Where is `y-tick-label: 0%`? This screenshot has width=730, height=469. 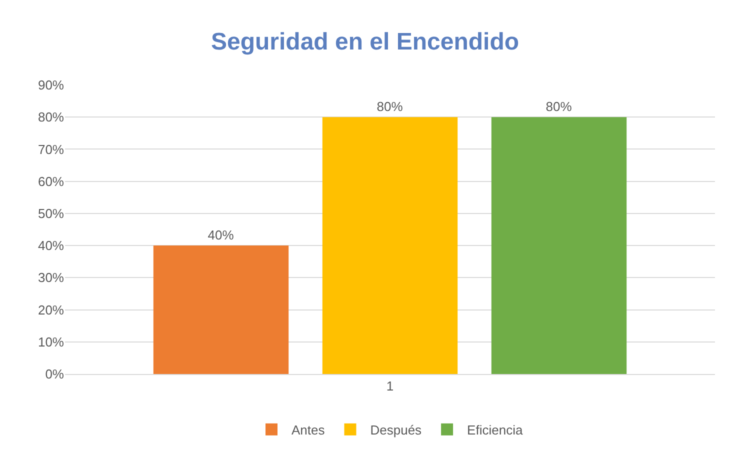
y-tick-label: 0% is located at coordinates (54, 374).